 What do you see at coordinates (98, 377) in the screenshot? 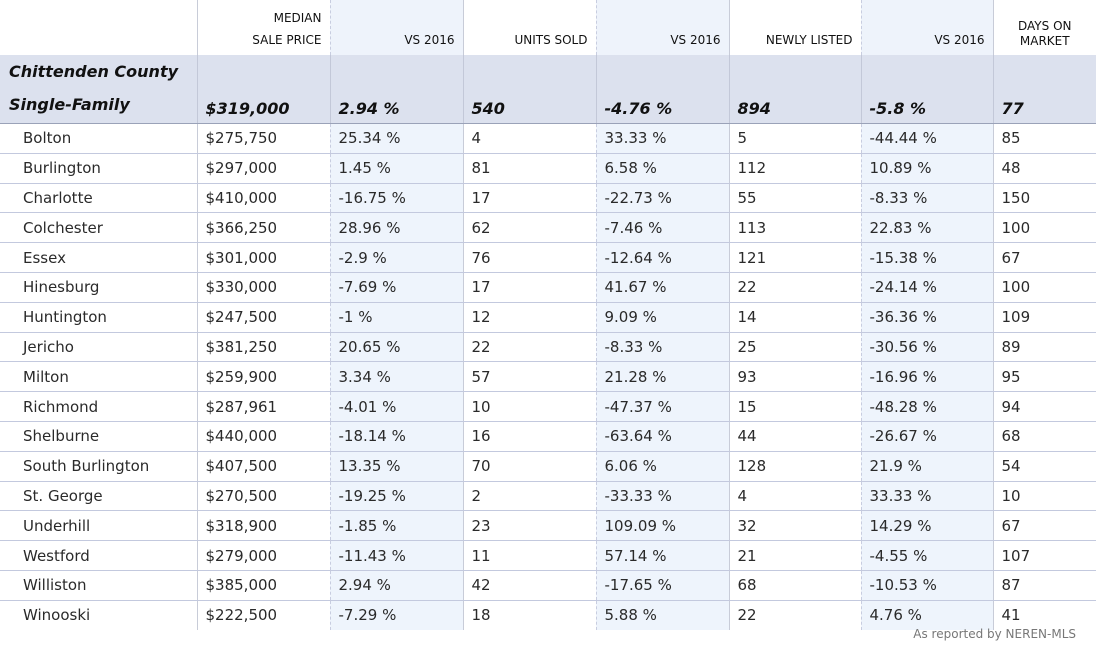
I see `town-name-cell: Milton` at bounding box center [98, 377].